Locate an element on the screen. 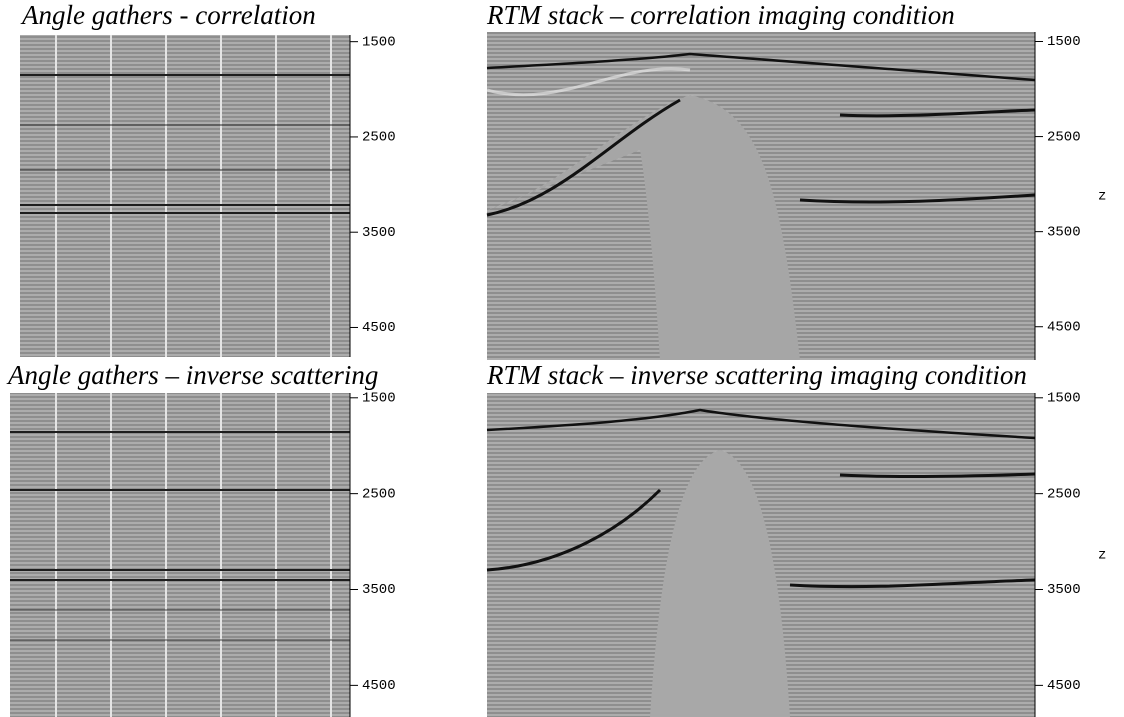  panel-title: Angle gathers - correlation is located at coordinates (168, 15).